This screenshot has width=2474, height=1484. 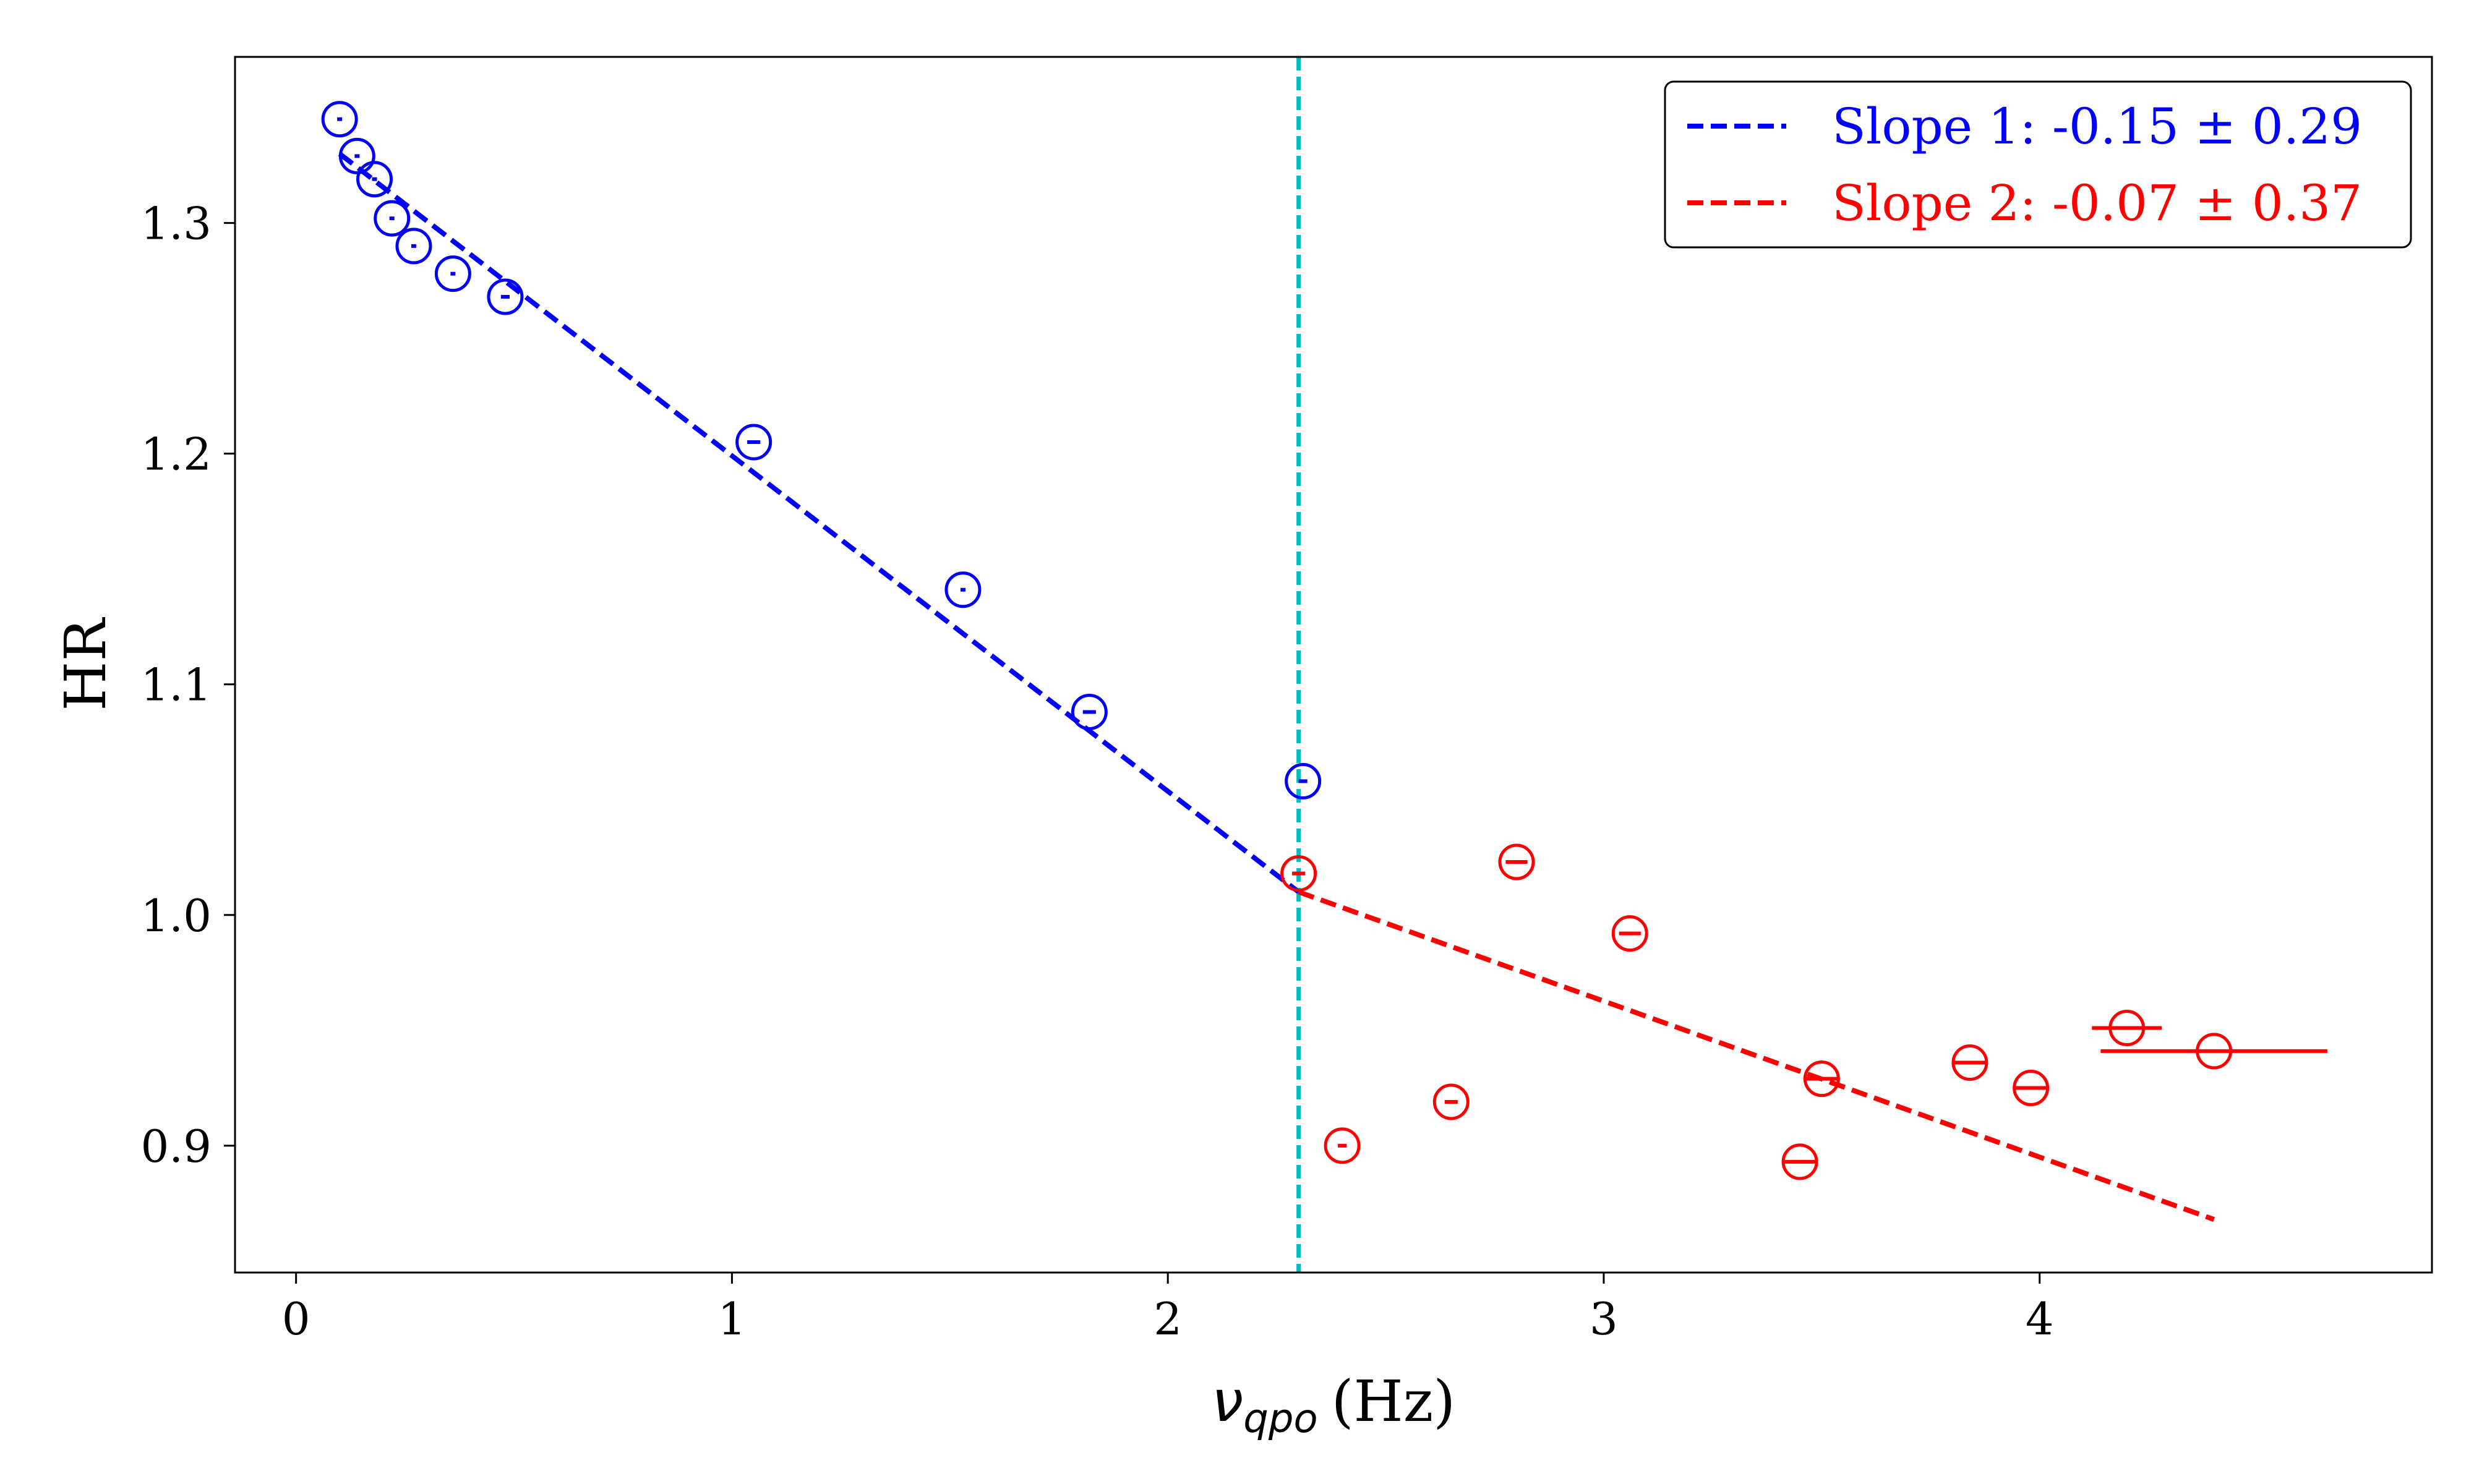 I want to click on x-tick-label: 2, so click(x=1168, y=1319).